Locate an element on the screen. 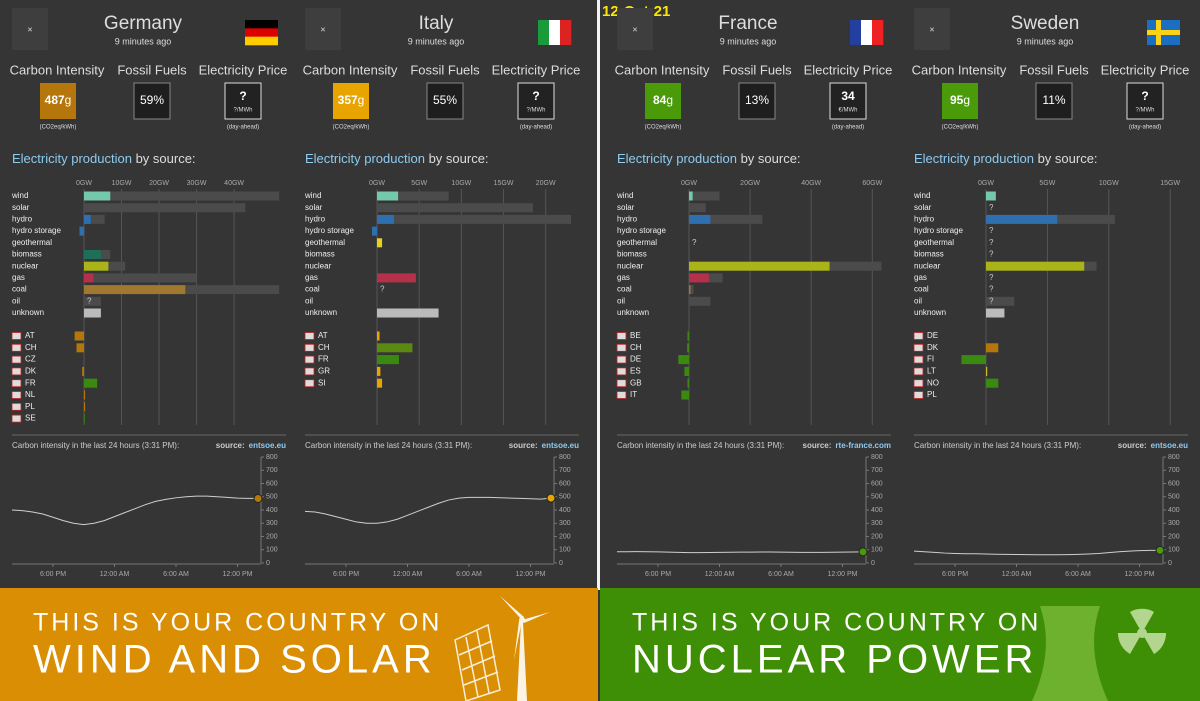 The height and width of the screenshot is (701, 1200). exchange-label: GR is located at coordinates (324, 371).